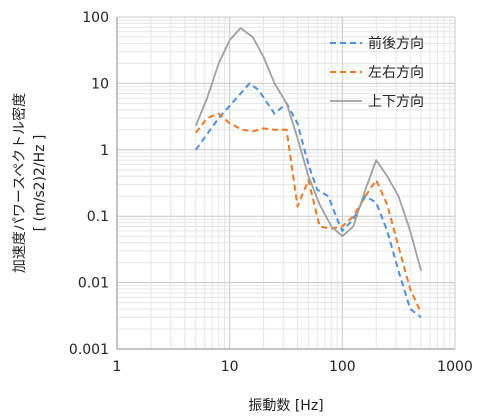  What do you see at coordinates (93, 284) in the screenshot?
I see `y-tick-label: 0.01` at bounding box center [93, 284].